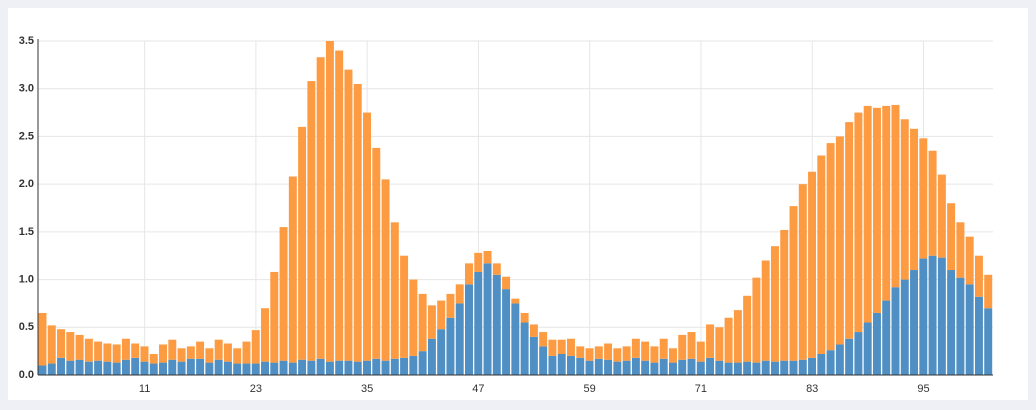 This screenshot has width=1036, height=410. What do you see at coordinates (26, 375) in the screenshot?
I see `y-tick-label: 0.0` at bounding box center [26, 375].